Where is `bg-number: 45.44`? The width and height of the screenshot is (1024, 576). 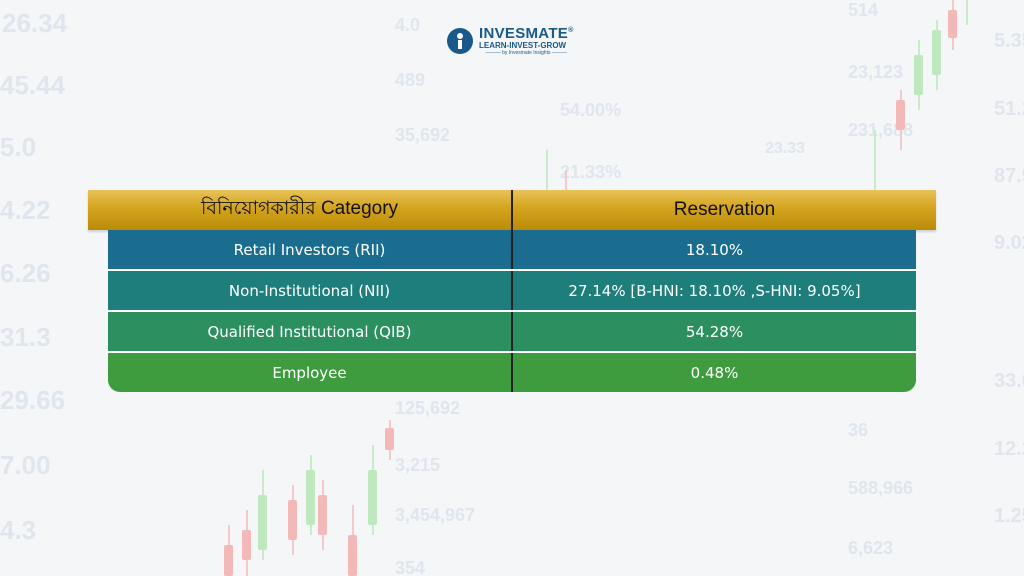 bg-number: 45.44 is located at coordinates (33, 85).